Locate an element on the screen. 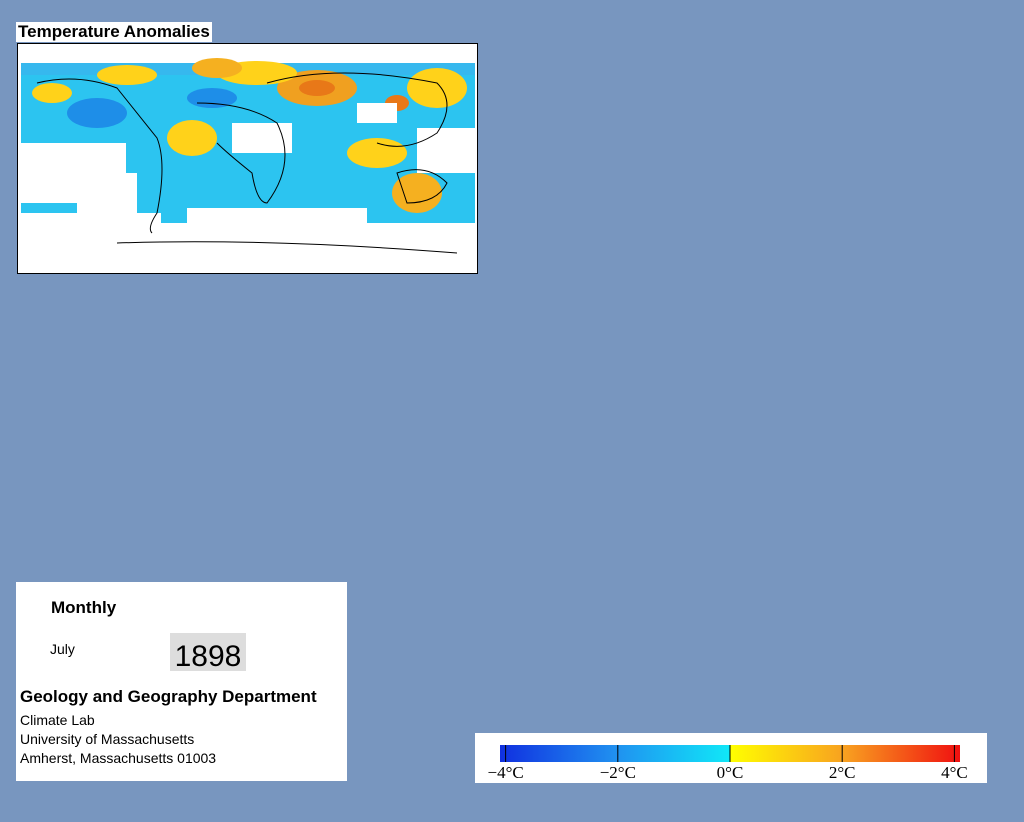 This screenshot has height=822, width=1024. address-line: Amherst, Massachusetts 01003 is located at coordinates (118, 758).